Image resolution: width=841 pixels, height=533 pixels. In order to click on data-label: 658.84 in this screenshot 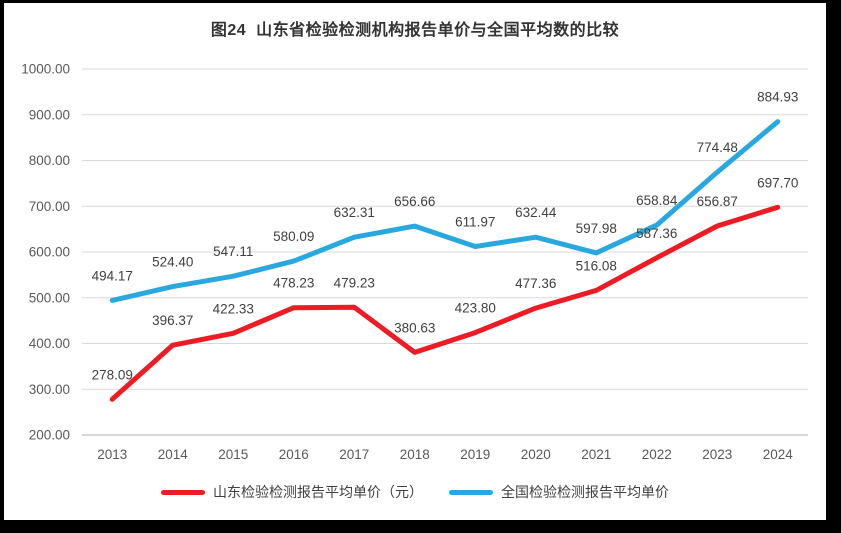, I will do `click(657, 200)`.